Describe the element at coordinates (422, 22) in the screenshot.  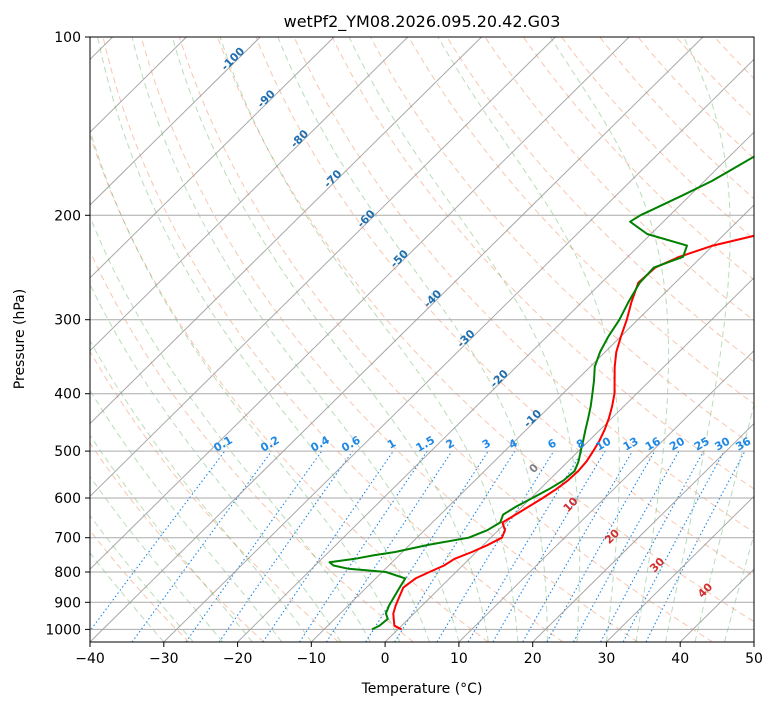
I see `chart-title: wetPf2_YM08.2026.095.20.42.G03` at that location.